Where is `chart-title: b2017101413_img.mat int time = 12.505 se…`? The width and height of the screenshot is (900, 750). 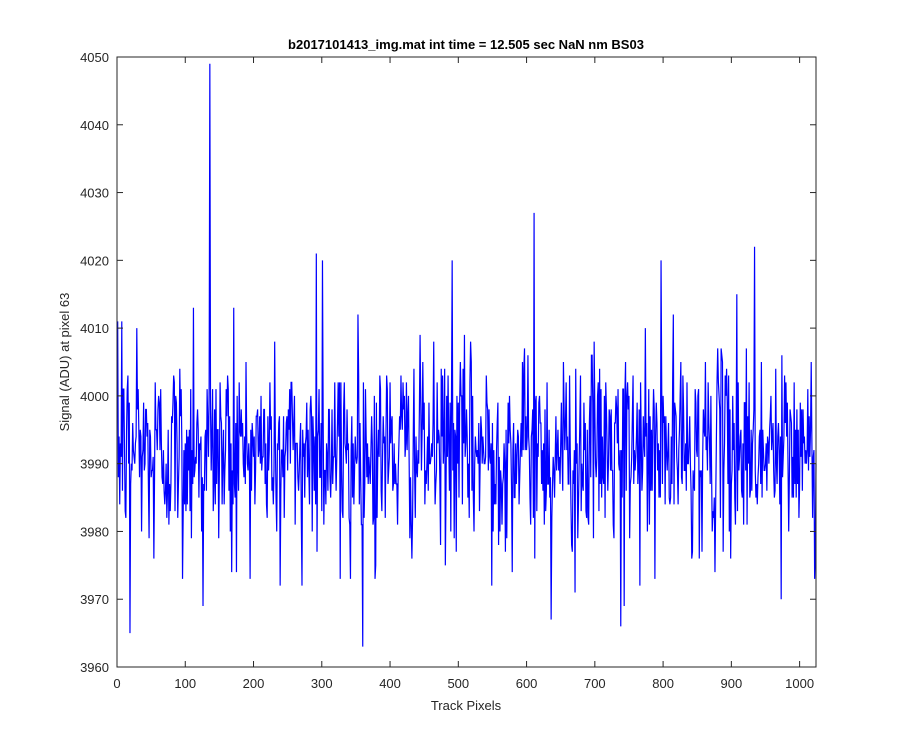
chart-title: b2017101413_img.mat int time = 12.505 se… is located at coordinates (466, 44).